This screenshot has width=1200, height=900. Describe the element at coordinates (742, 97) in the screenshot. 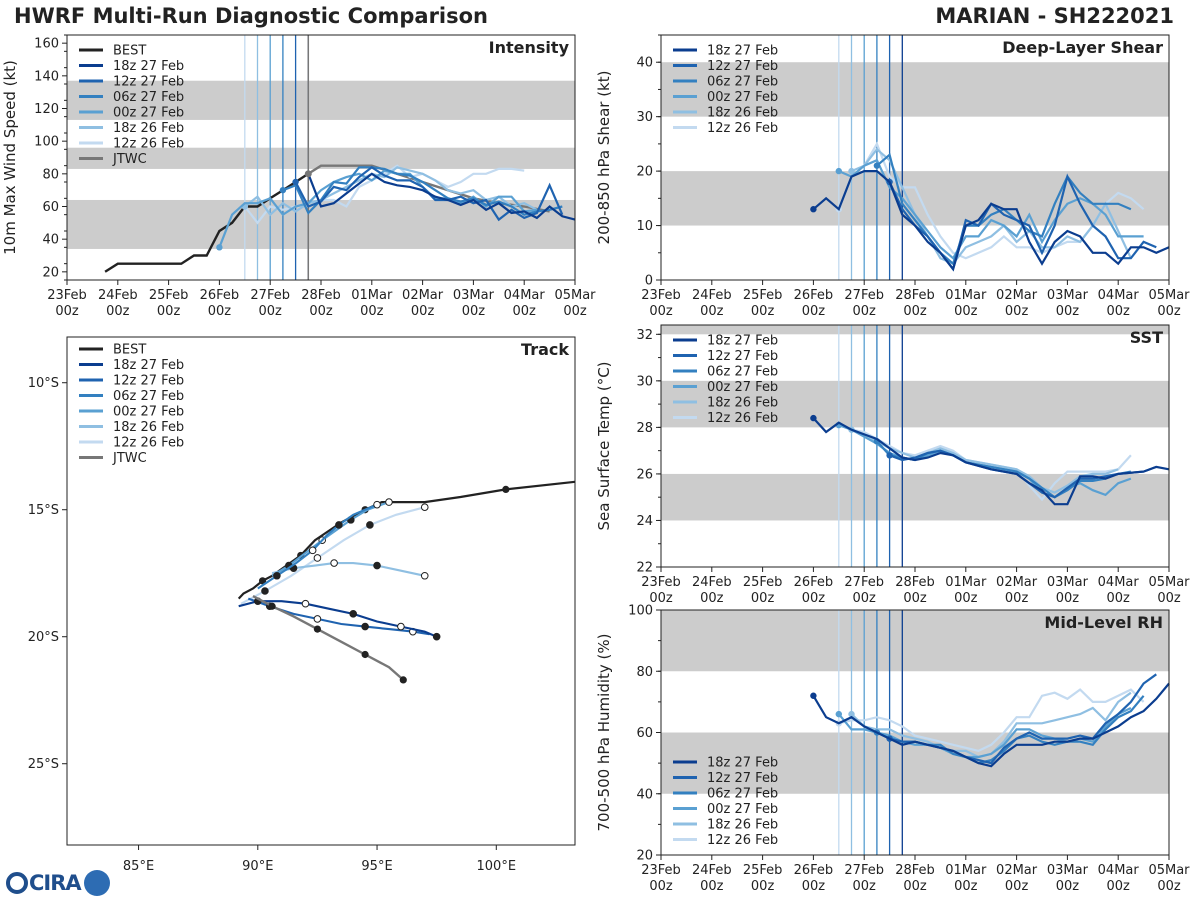

I see `shear-legend-label-3: 00z 27 Feb` at that location.